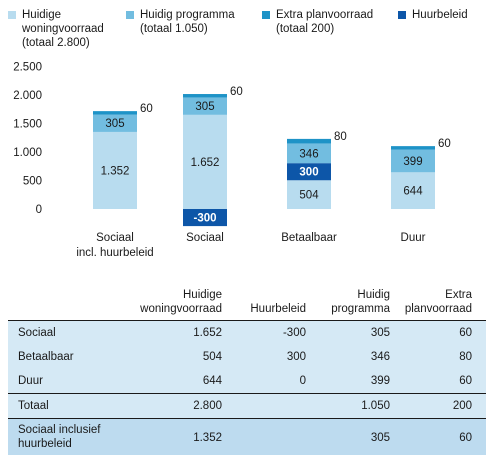 The height and width of the screenshot is (459, 490). What do you see at coordinates (207, 438) in the screenshot?
I see `table-cell: 1.352` at bounding box center [207, 438].